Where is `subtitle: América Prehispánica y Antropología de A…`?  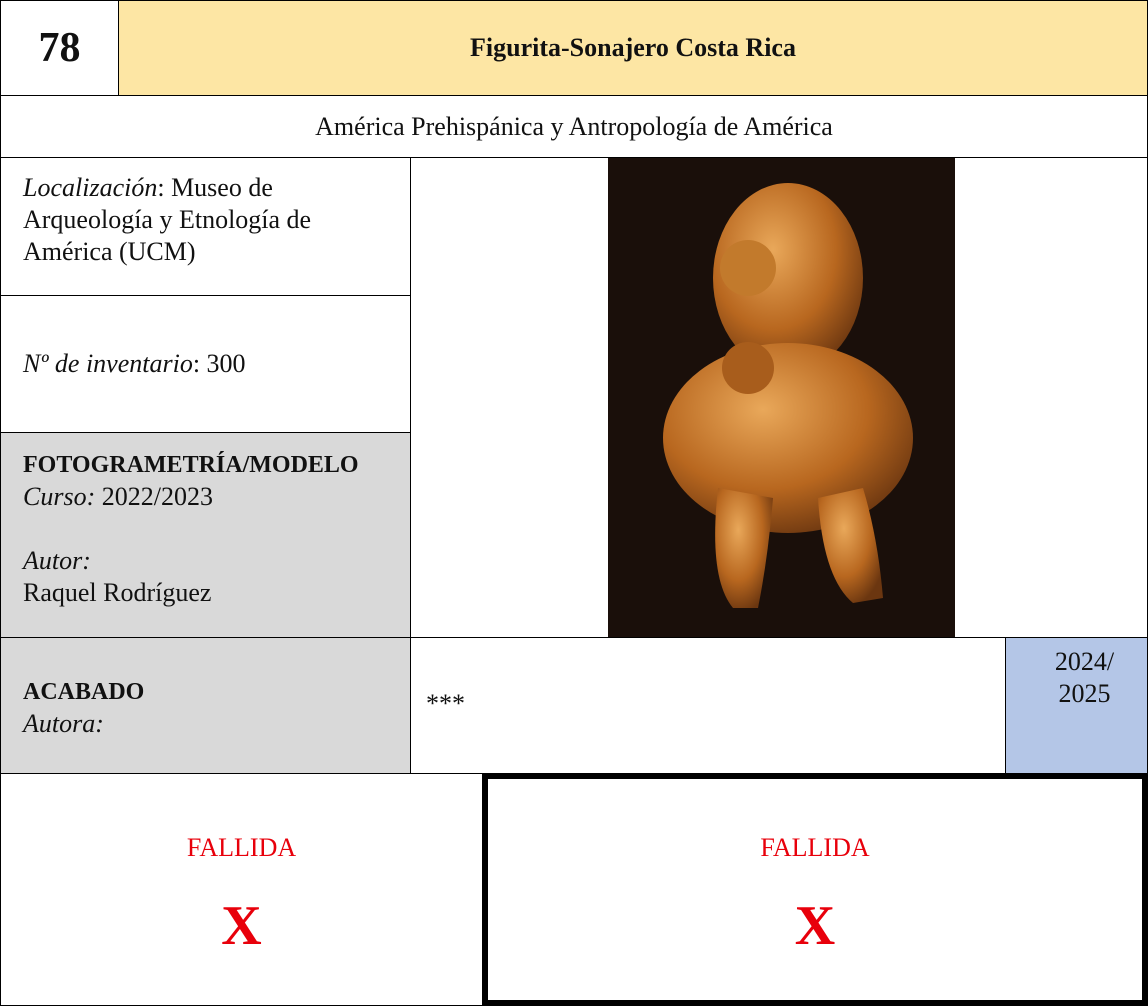
subtitle: América Prehispánica y Antropología de A… is located at coordinates (574, 126).